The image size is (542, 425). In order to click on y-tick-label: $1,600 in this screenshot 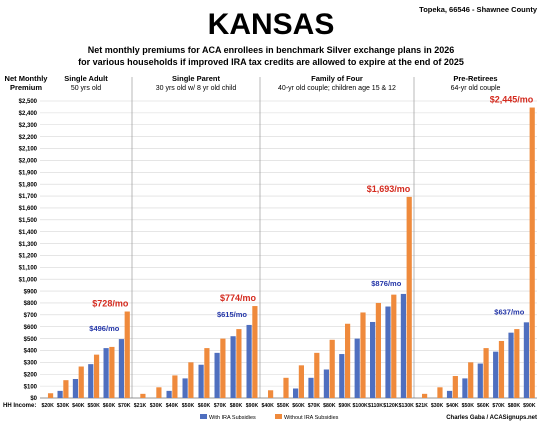, I will do `click(28, 209)`.